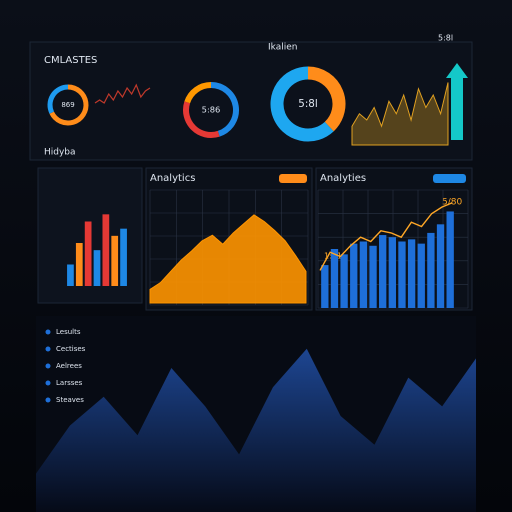 This screenshot has width=512, height=512. What do you see at coordinates (343, 178) in the screenshot?
I see `panel-title: Analyties` at bounding box center [343, 178].